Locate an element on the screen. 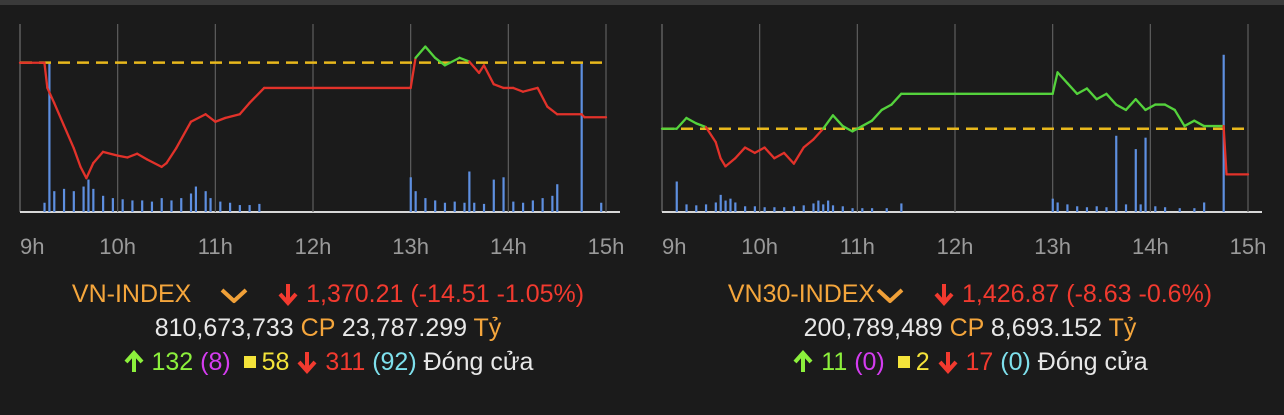 The width and height of the screenshot is (1284, 415). x-tick-label: 13h is located at coordinates (410, 246).